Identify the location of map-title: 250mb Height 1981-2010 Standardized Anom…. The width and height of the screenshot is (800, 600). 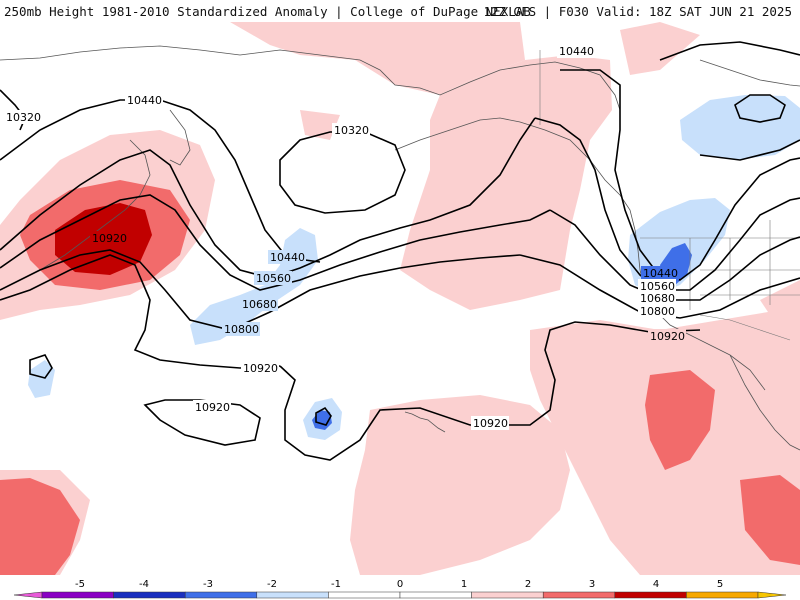
(267, 11).